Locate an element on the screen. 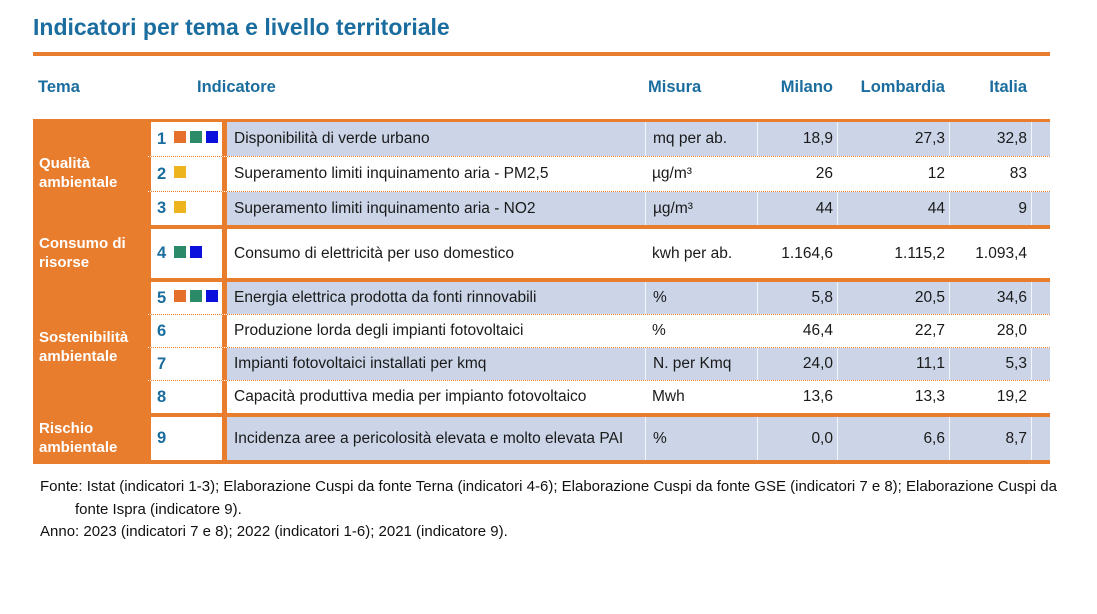  value-italia: 83 is located at coordinates (1018, 173).